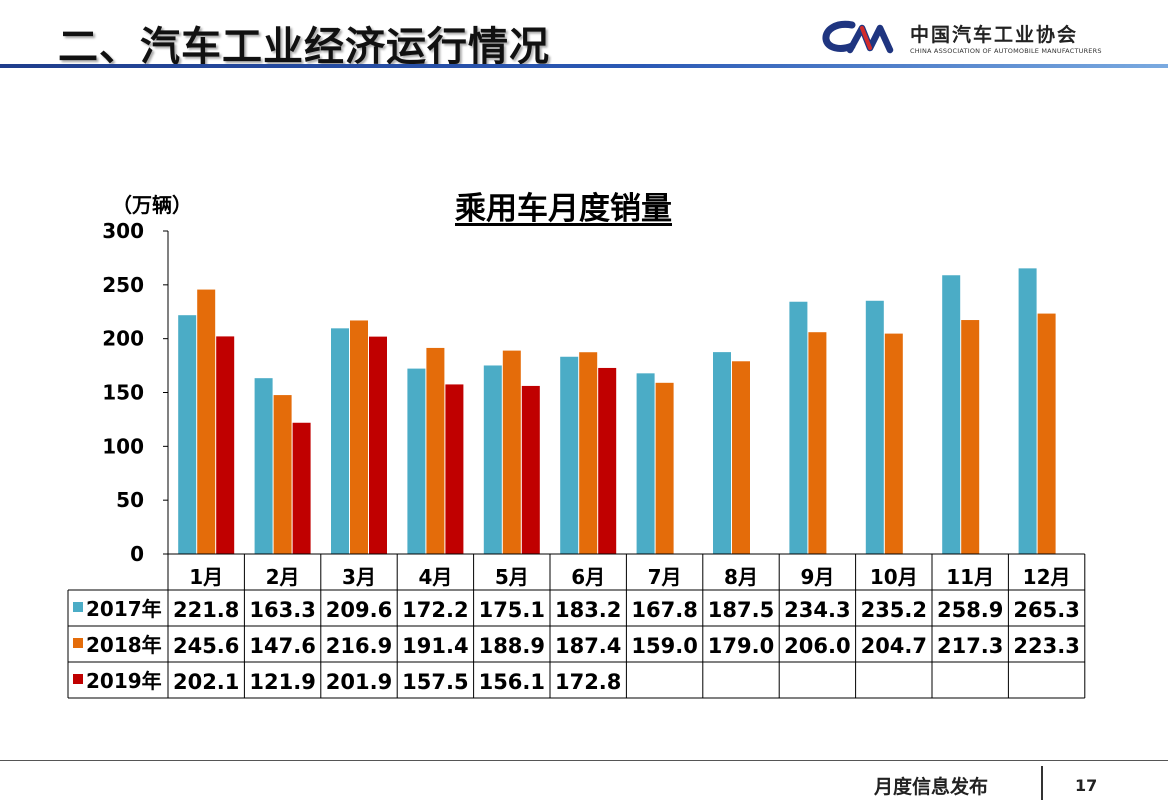 Image resolution: width=1168 pixels, height=808 pixels. I want to click on caam-logo-icon, so click(858, 37).